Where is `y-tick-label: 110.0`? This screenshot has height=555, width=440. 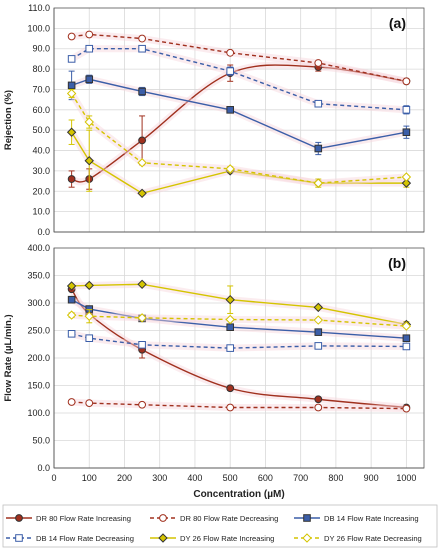 y-tick-label: 110.0 is located at coordinates (39, 8).